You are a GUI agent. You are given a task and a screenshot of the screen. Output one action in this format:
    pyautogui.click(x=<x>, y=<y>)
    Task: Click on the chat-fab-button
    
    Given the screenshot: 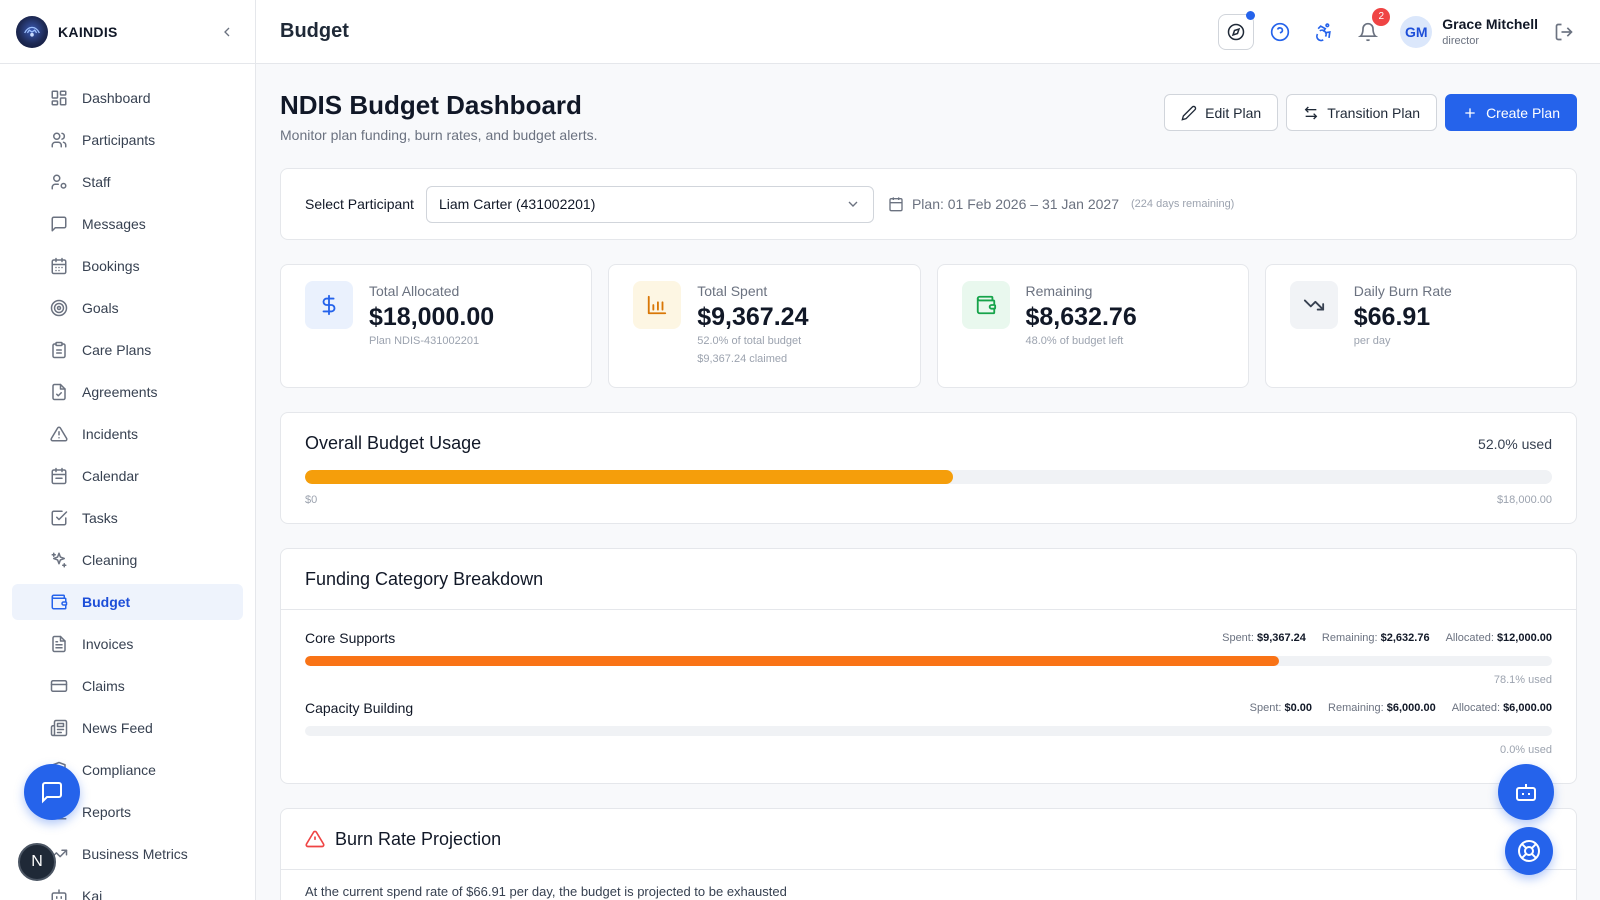 What is the action you would take?
    pyautogui.click(x=52, y=792)
    